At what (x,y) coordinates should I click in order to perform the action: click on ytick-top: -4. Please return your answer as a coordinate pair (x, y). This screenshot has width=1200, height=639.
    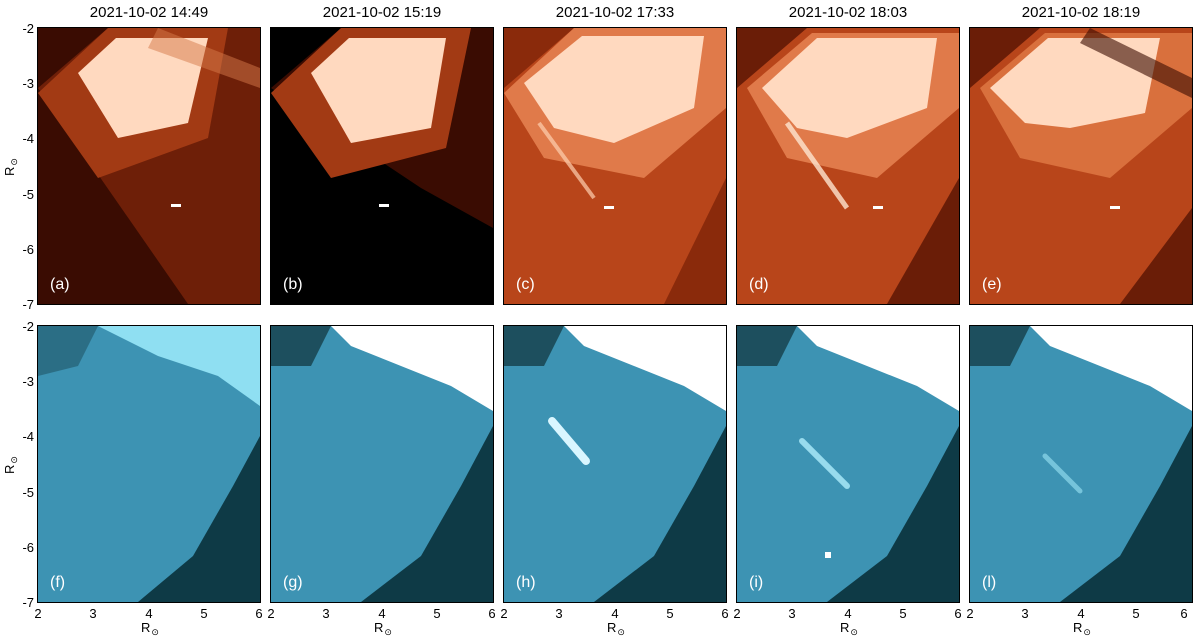
    Looking at the image, I should click on (28, 138).